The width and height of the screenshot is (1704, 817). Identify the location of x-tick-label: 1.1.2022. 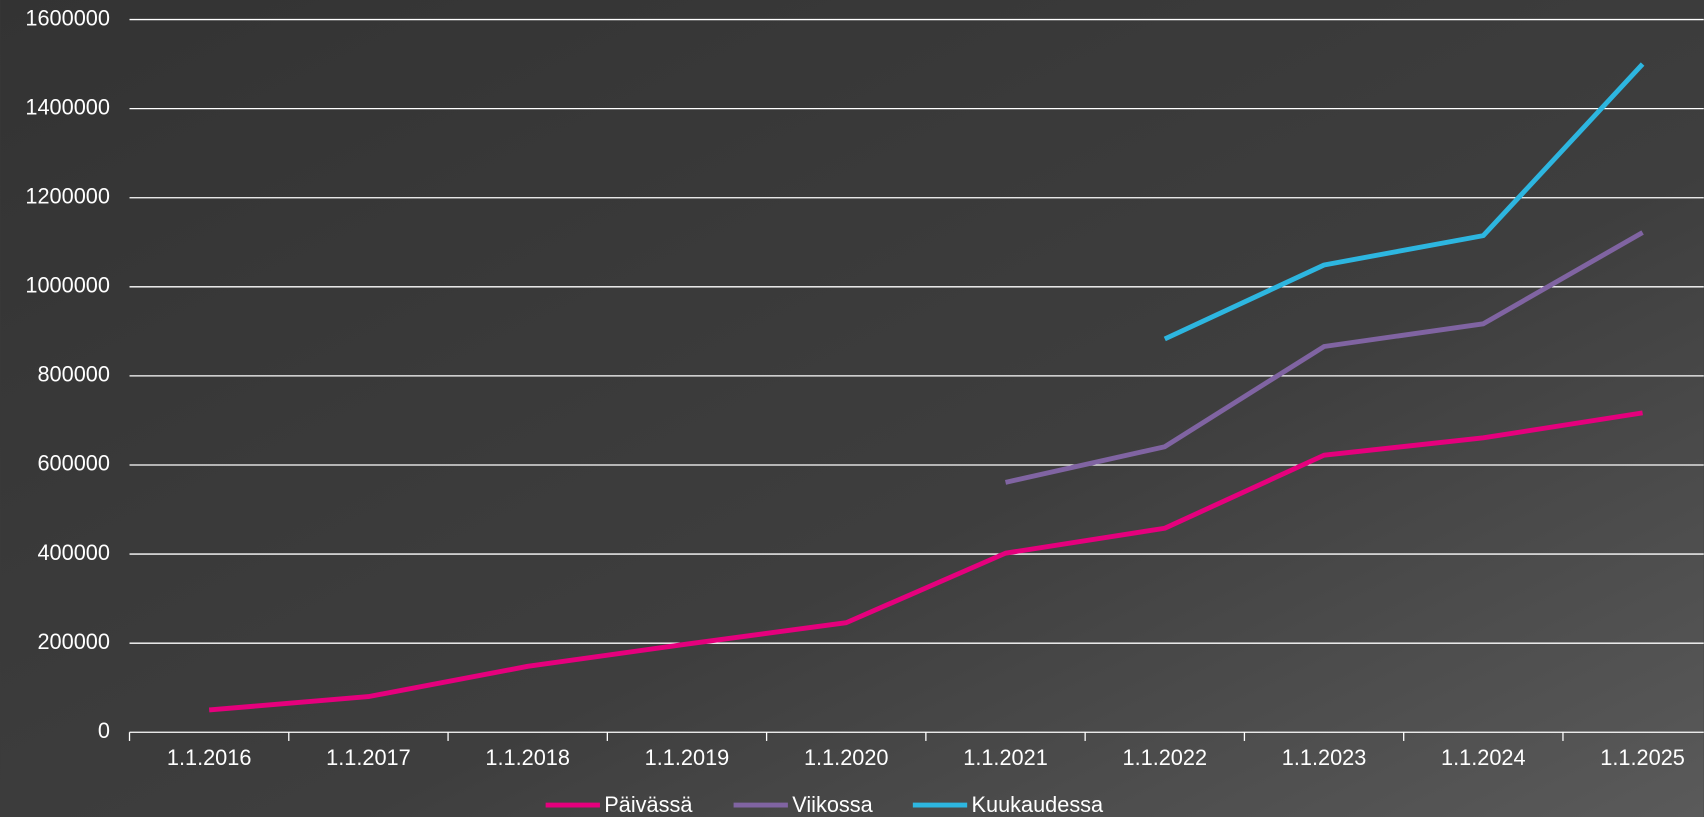
(1165, 757).